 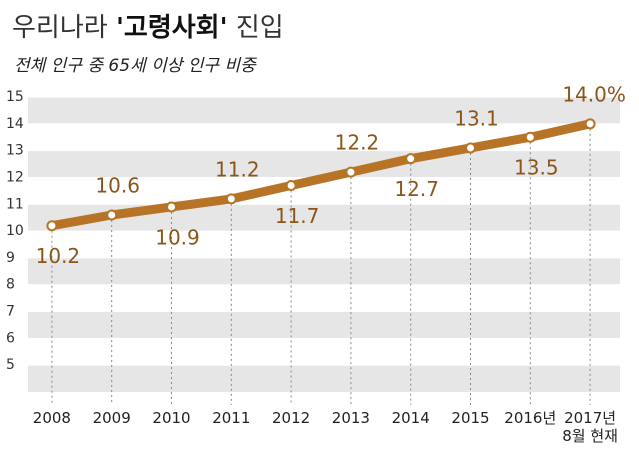 I want to click on data-label: 13.5, so click(x=536, y=168).